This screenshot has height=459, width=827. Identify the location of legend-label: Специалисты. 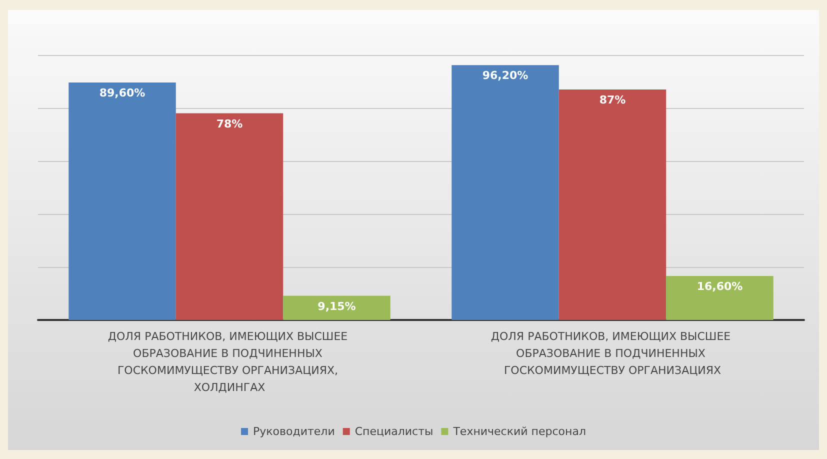
(394, 431).